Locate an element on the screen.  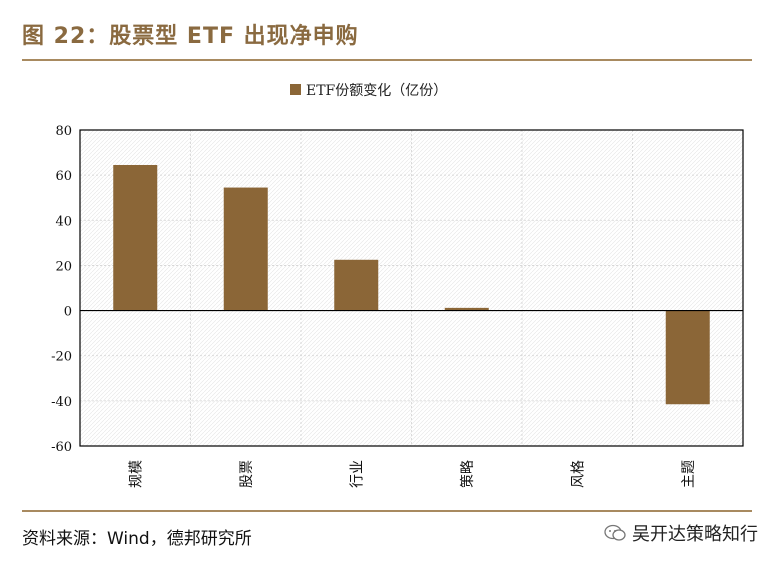
brand-watermark: 吴开达策略知行 is located at coordinates (681, 533).